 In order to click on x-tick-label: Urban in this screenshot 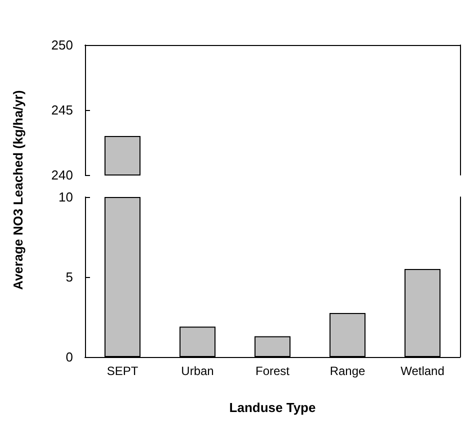, I will do `click(197, 371)`.